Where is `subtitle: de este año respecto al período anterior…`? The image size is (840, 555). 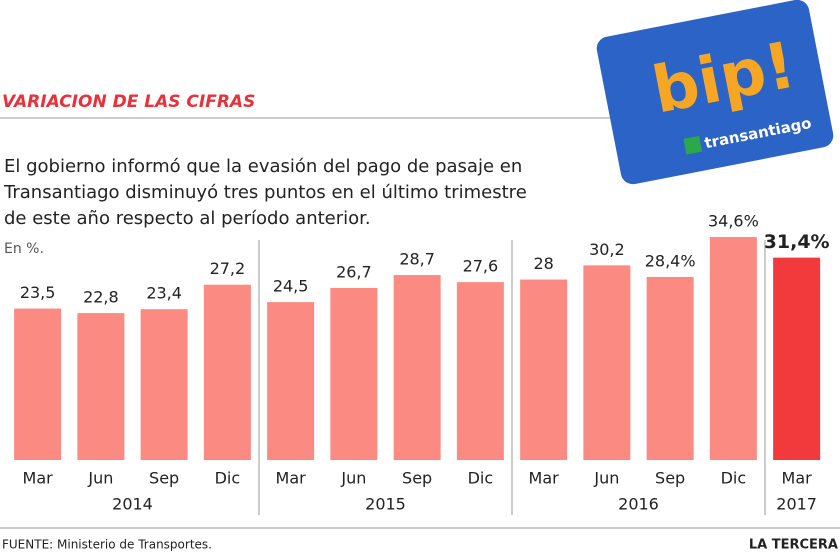 subtitle: de este año respecto al período anterior… is located at coordinates (187, 218).